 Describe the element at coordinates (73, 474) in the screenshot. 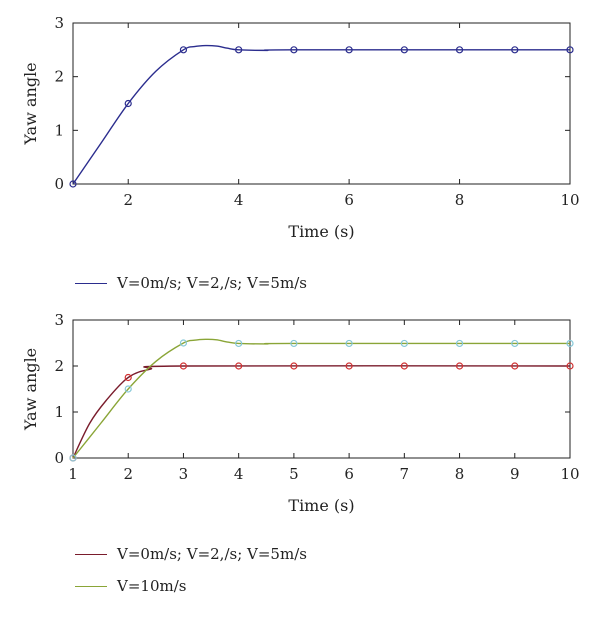

I see `x-tick-label: 1` at that location.